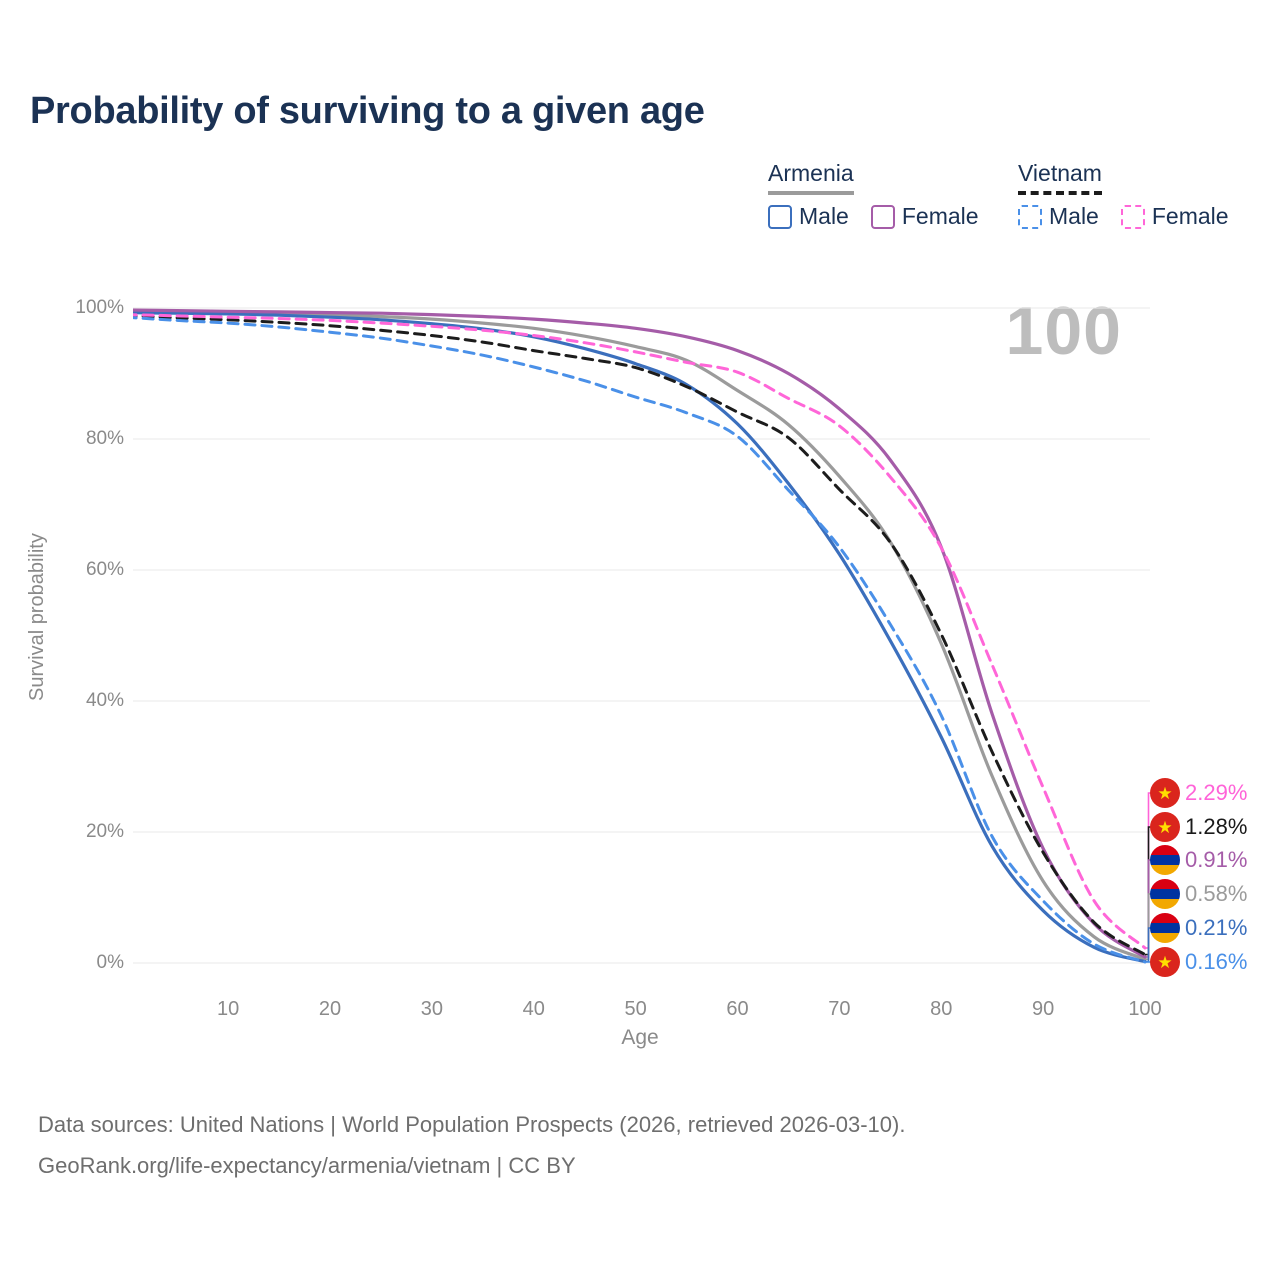  I want to click on page-title: Probability of surviving to a given age, so click(367, 111).